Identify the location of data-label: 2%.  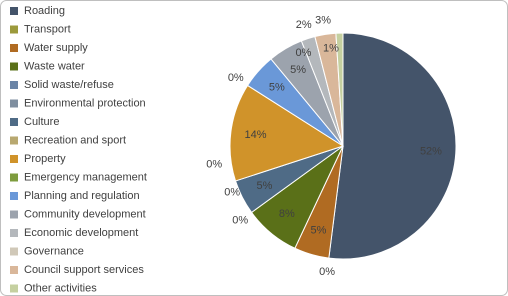
(304, 25).